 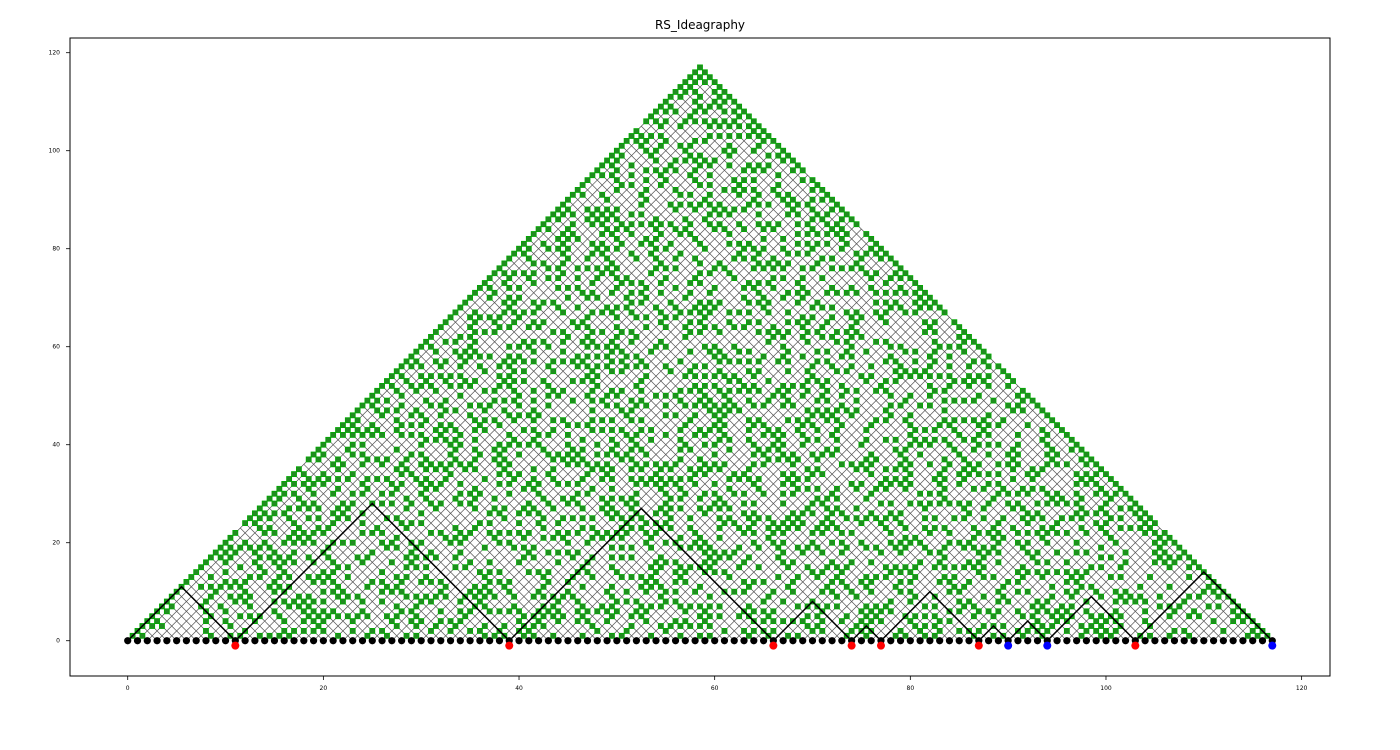 What do you see at coordinates (324, 688) in the screenshot?
I see `x-tick-label: 20` at bounding box center [324, 688].